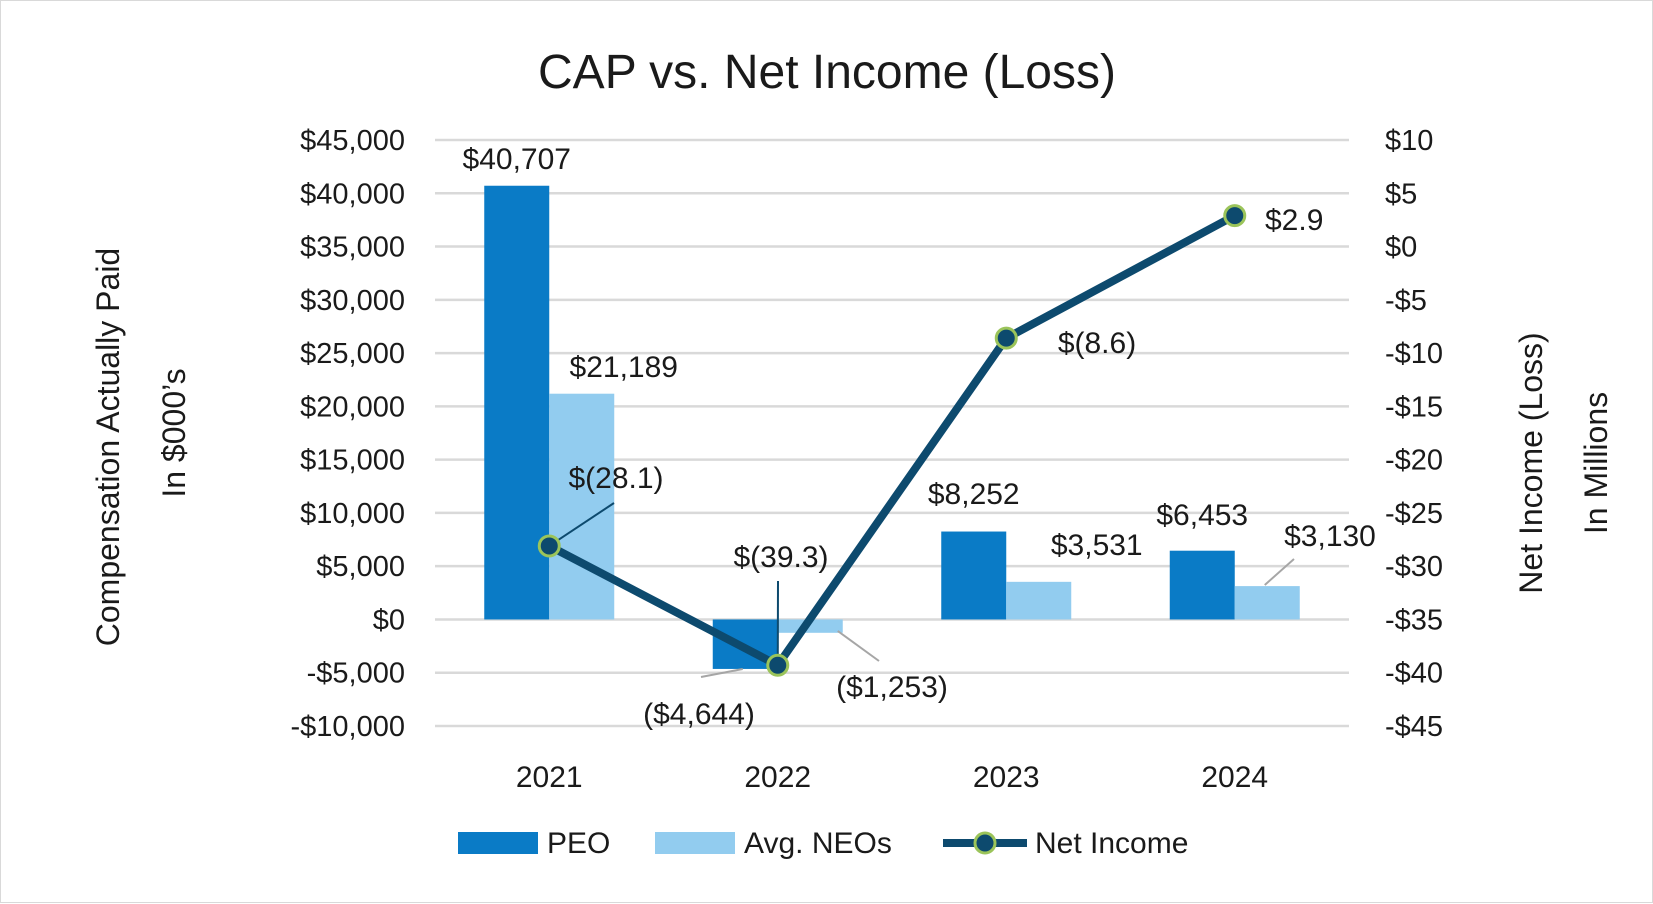 This screenshot has height=904, width=1653. What do you see at coordinates (1406, 301) in the screenshot?
I see `y2-tick-label: -$5` at bounding box center [1406, 301].